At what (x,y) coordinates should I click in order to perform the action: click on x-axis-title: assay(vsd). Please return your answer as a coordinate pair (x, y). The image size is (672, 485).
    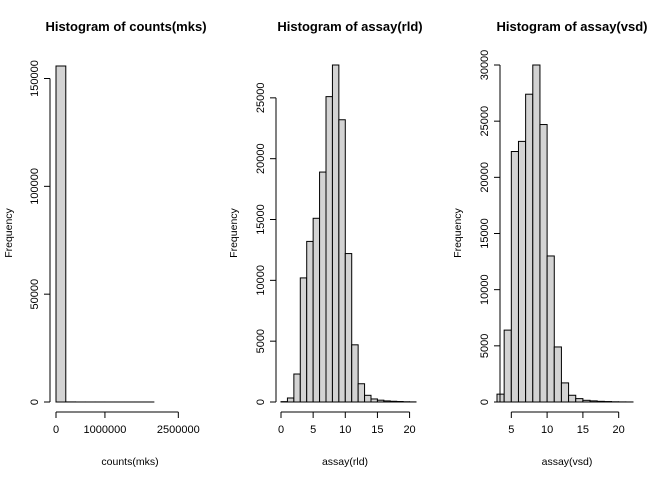
    Looking at the image, I should click on (567, 462).